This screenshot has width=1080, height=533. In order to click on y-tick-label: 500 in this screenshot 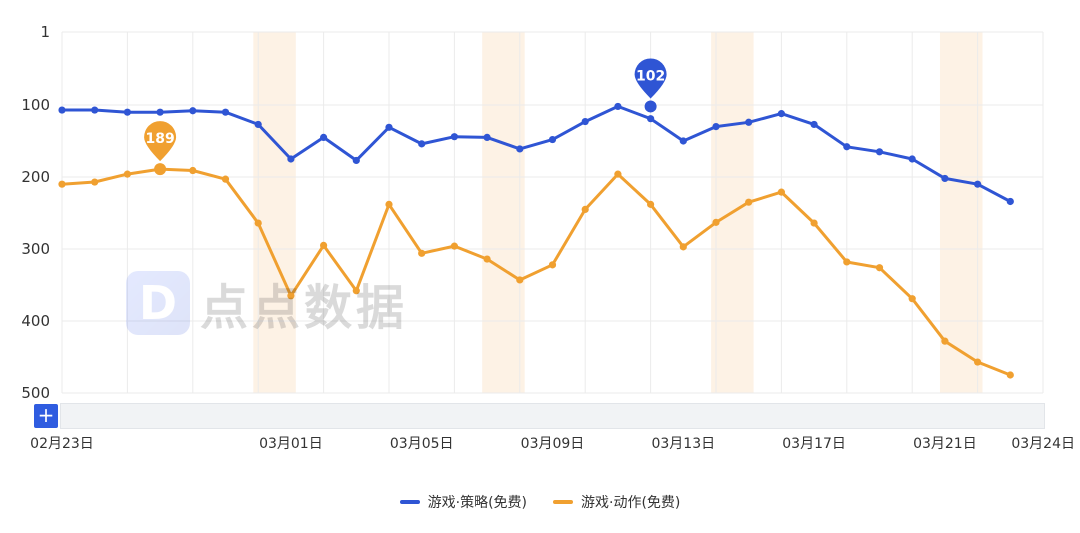, I will do `click(35, 393)`.